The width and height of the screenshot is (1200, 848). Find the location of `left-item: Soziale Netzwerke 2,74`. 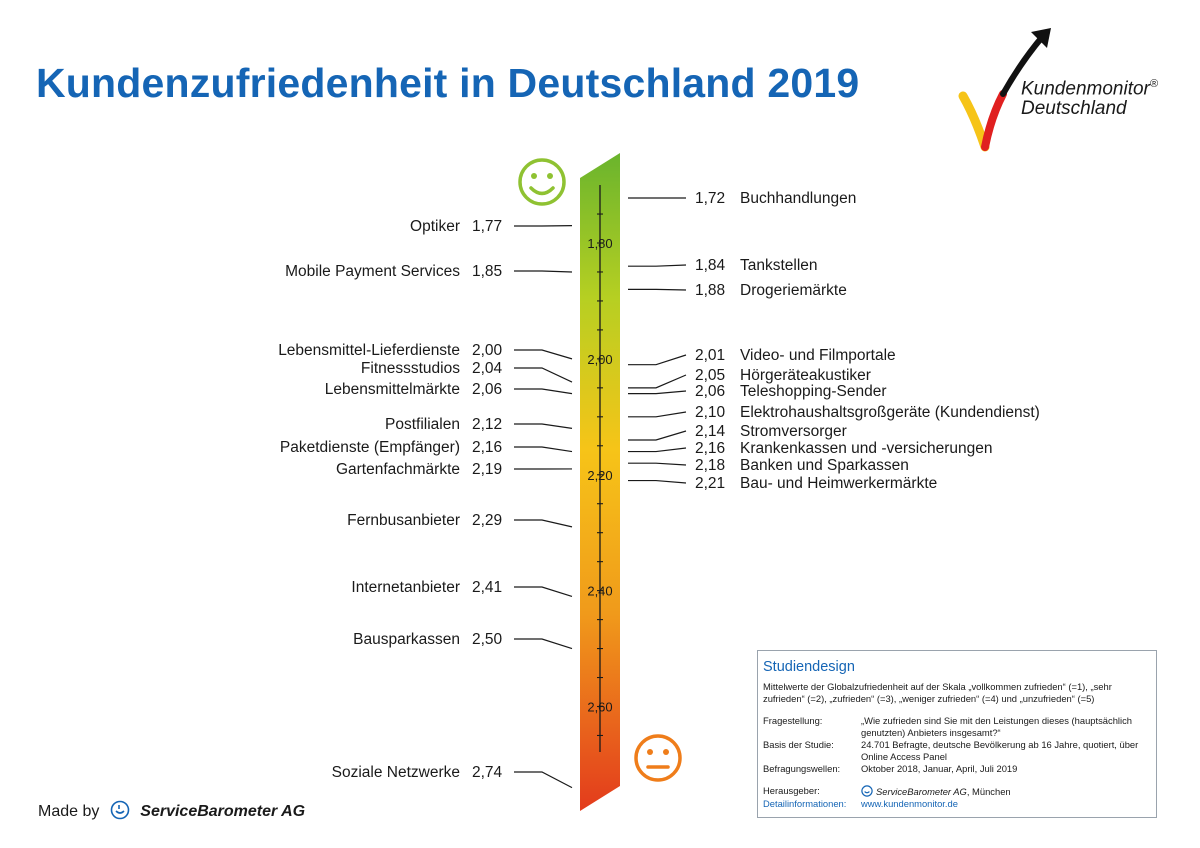

left-item: Soziale Netzwerke 2,74 is located at coordinates (452, 776).